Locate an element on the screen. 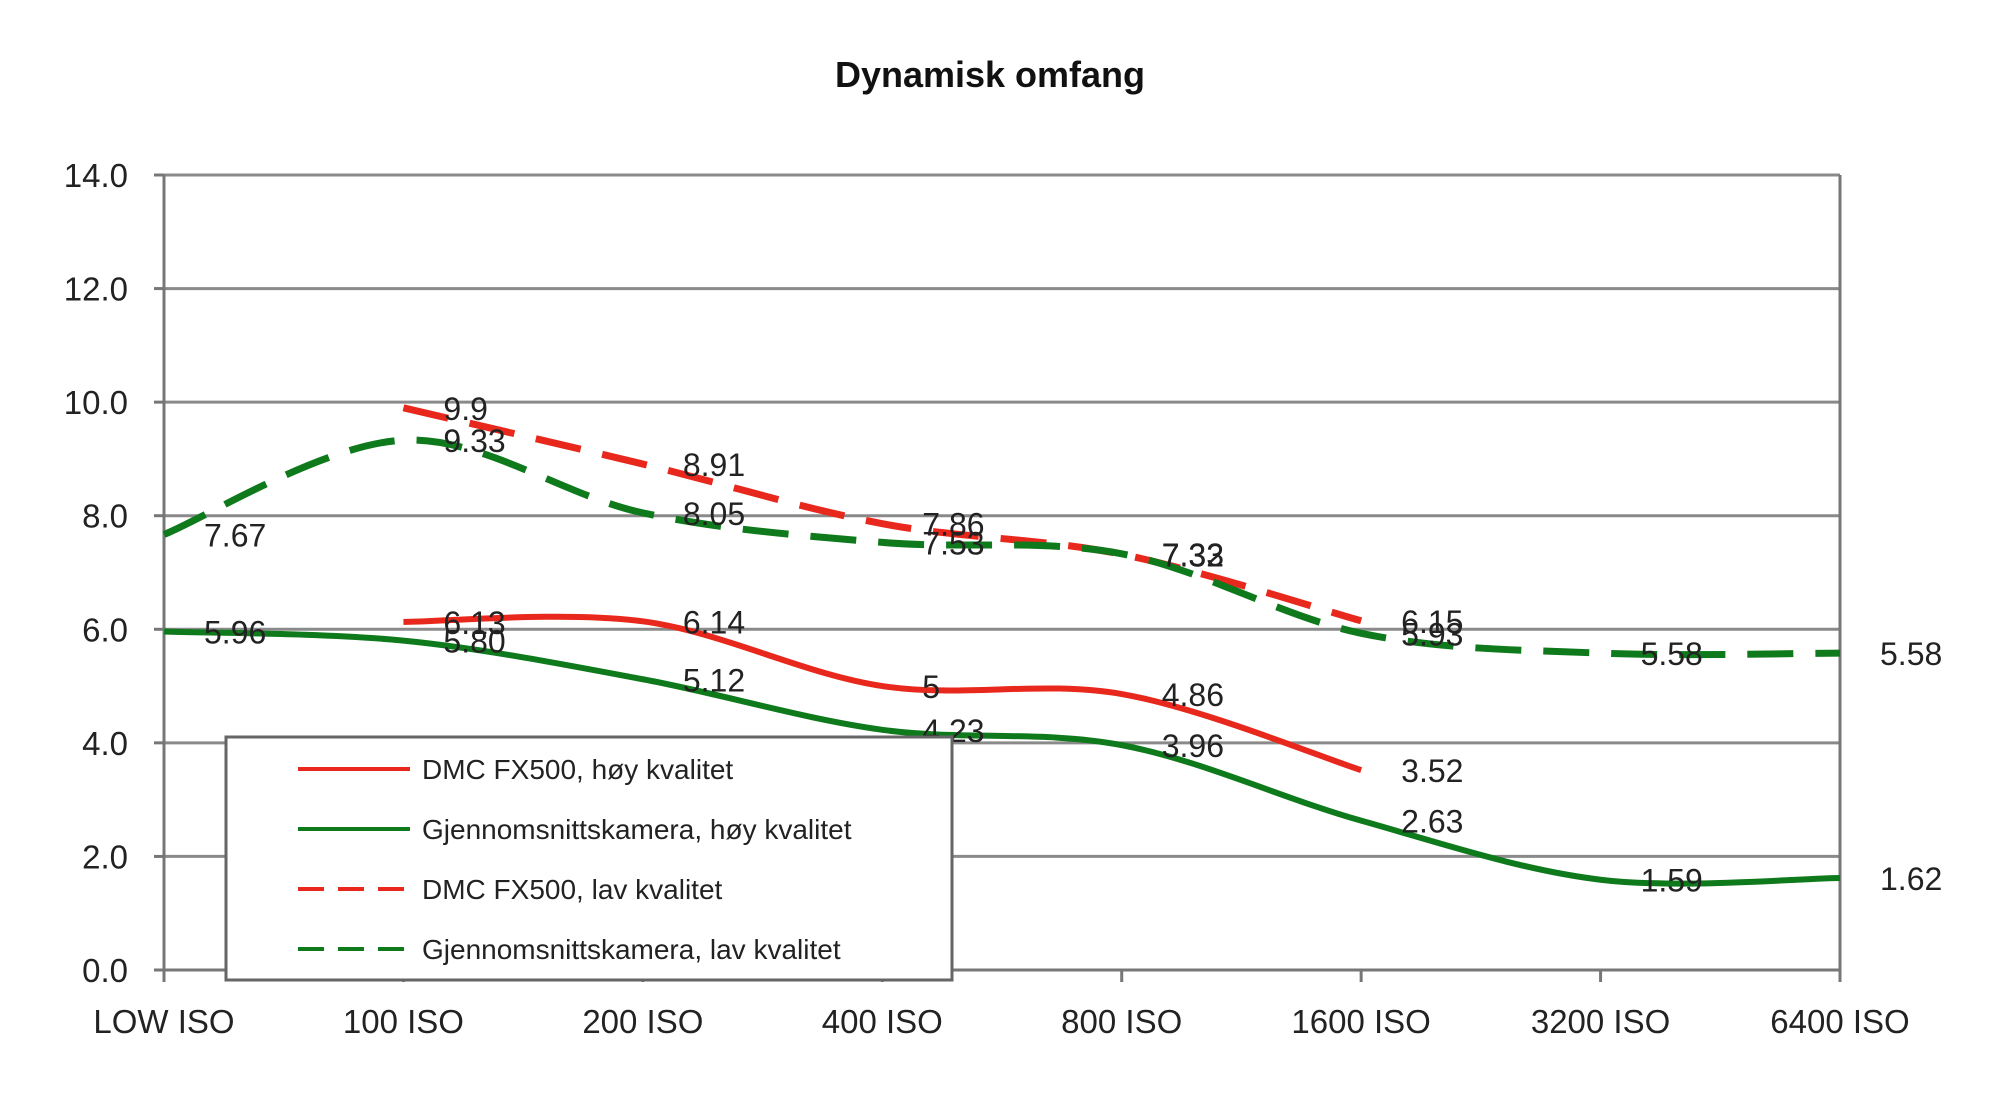  data-label: 9.33 is located at coordinates (474, 441).